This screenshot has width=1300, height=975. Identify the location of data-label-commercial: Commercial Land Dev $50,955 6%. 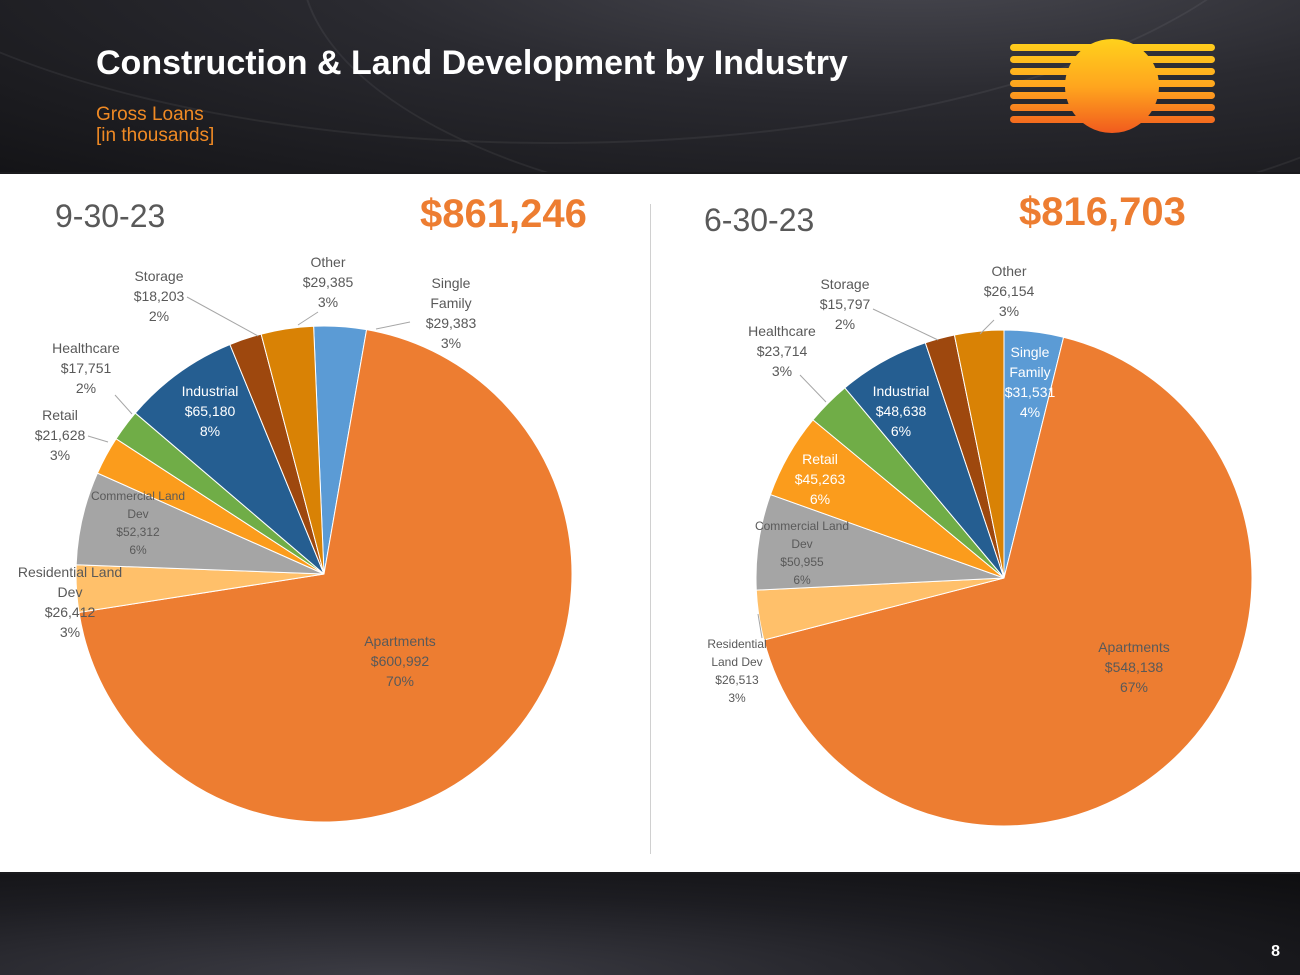
(802, 553).